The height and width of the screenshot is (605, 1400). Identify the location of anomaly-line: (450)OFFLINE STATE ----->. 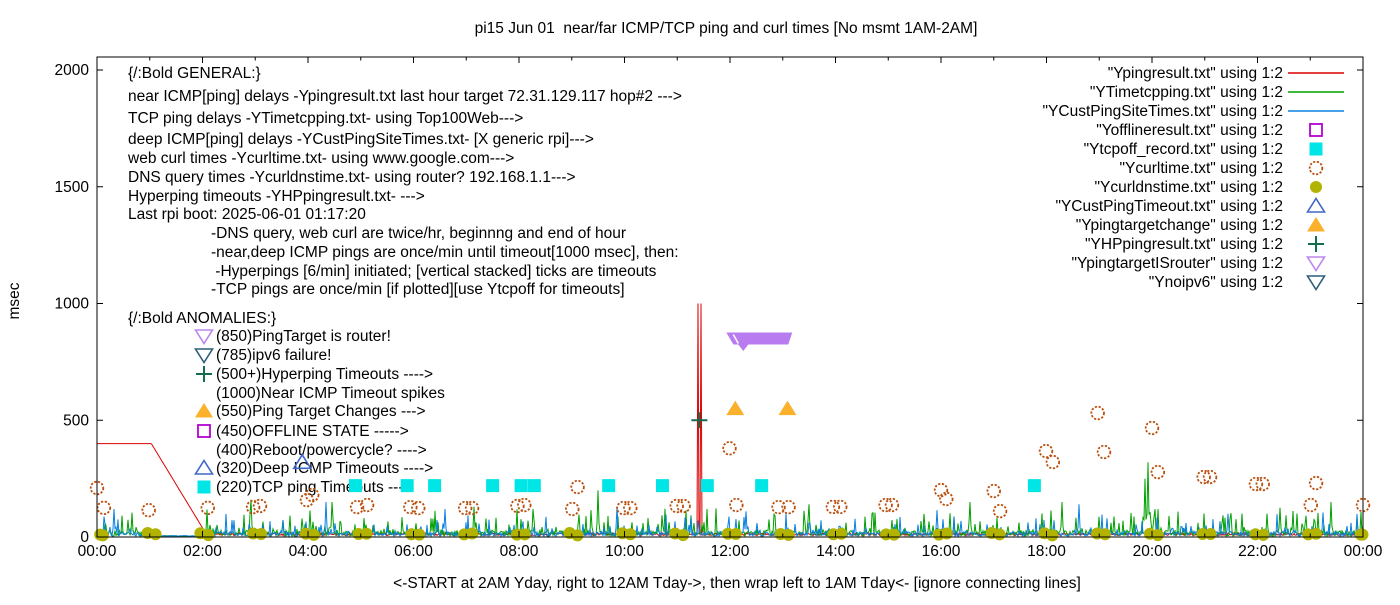
(312, 431).